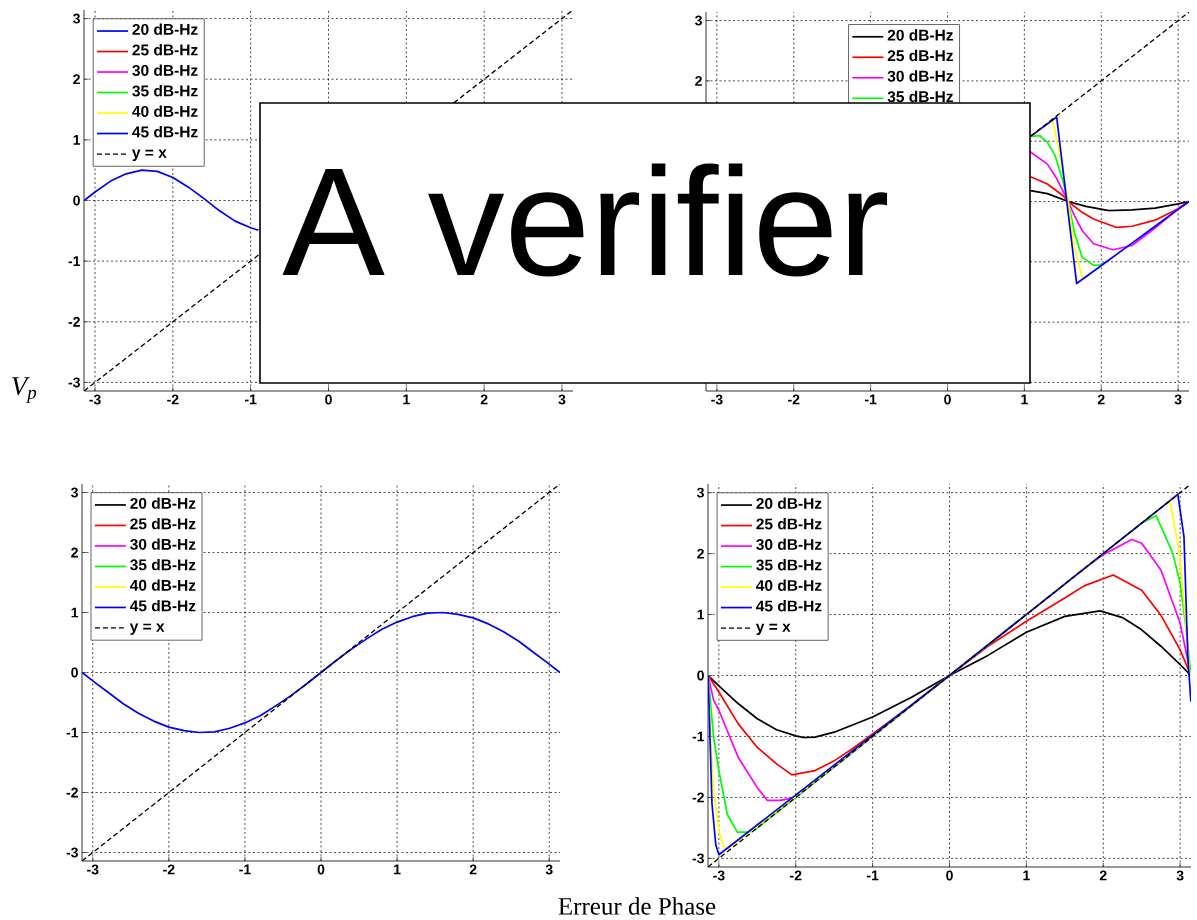 This screenshot has width=1197, height=920. I want to click on y-axis-title: V$_{p}$, so click(24, 390).